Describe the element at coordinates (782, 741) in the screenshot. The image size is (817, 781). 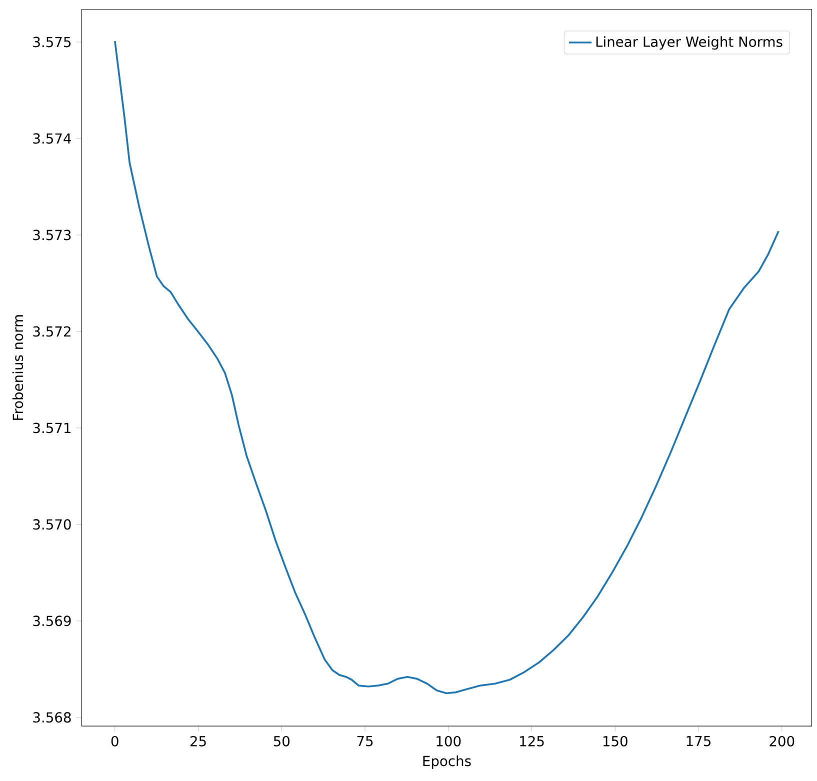
I see `x-tick-label: 200` at that location.